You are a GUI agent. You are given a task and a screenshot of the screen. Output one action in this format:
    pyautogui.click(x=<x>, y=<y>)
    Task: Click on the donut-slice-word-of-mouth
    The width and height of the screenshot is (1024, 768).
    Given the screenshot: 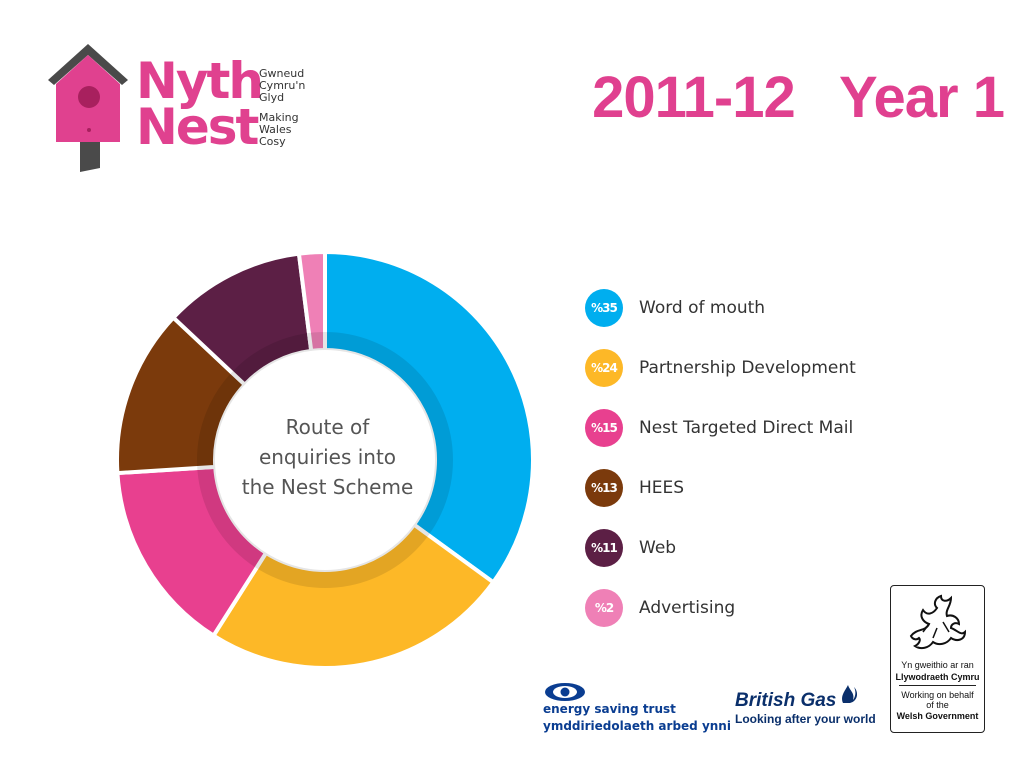 What is the action you would take?
    pyautogui.click(x=429, y=417)
    